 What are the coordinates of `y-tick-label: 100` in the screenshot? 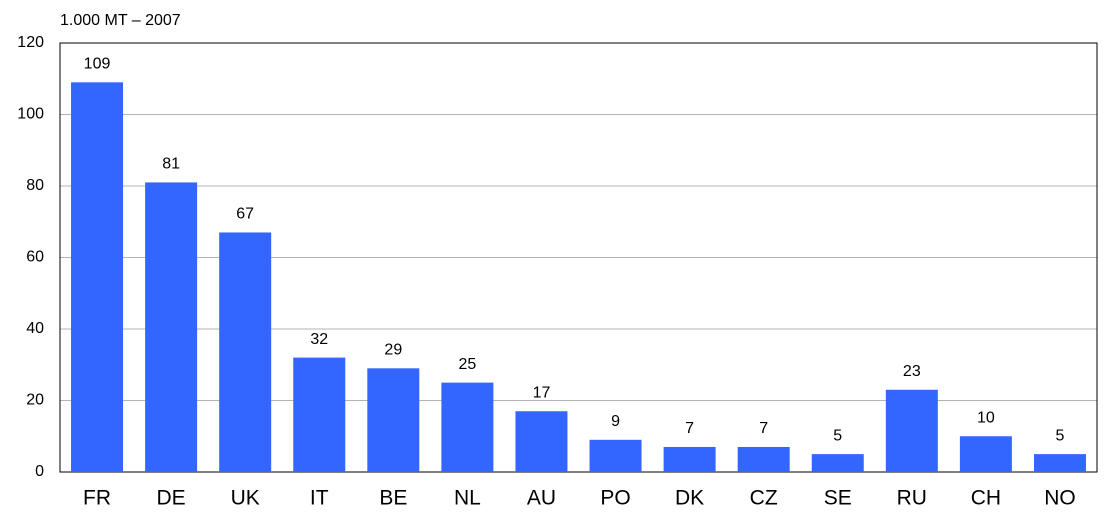 It's located at (30, 114).